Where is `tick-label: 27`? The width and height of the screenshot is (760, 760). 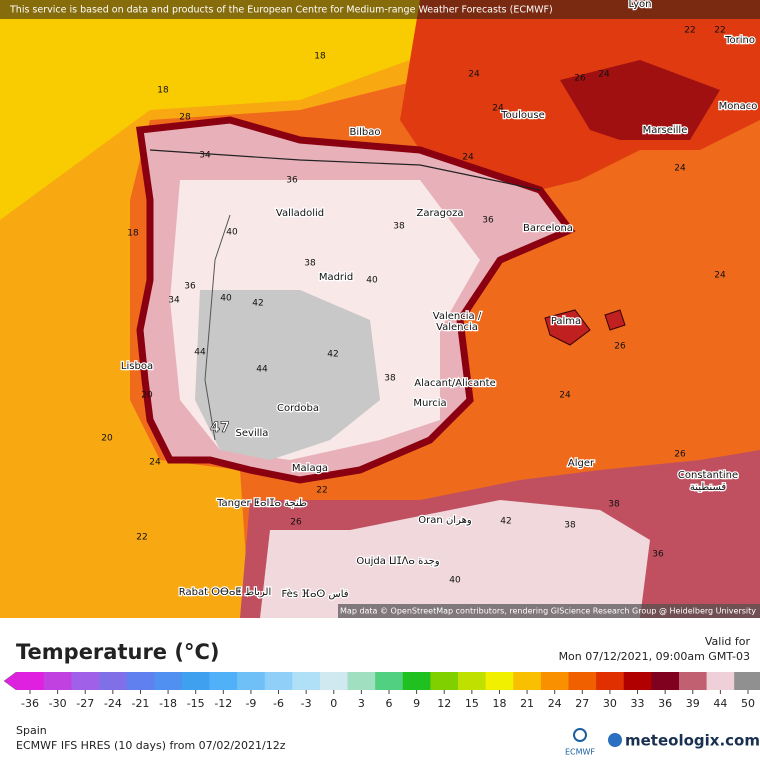 tick-label: 27 is located at coordinates (582, 703).